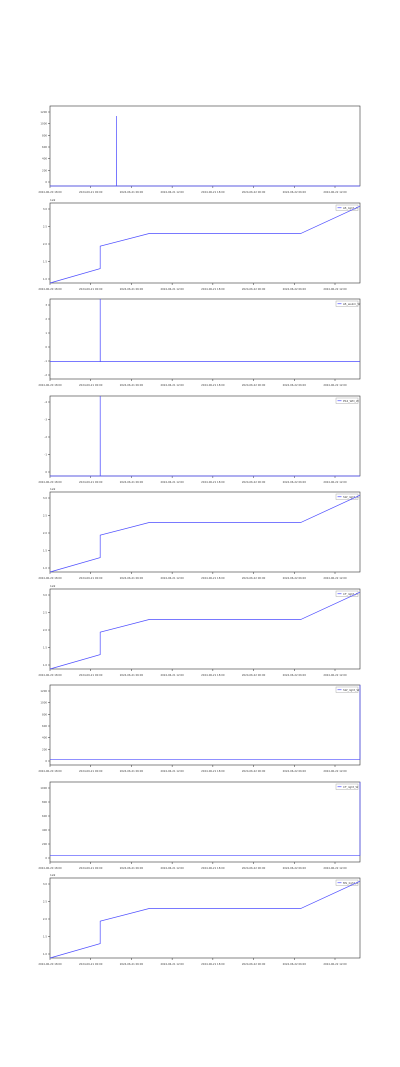 Image resolution: width=400 pixels, height=1067 pixels. I want to click on legend: CF_light_A, so click(347, 593).